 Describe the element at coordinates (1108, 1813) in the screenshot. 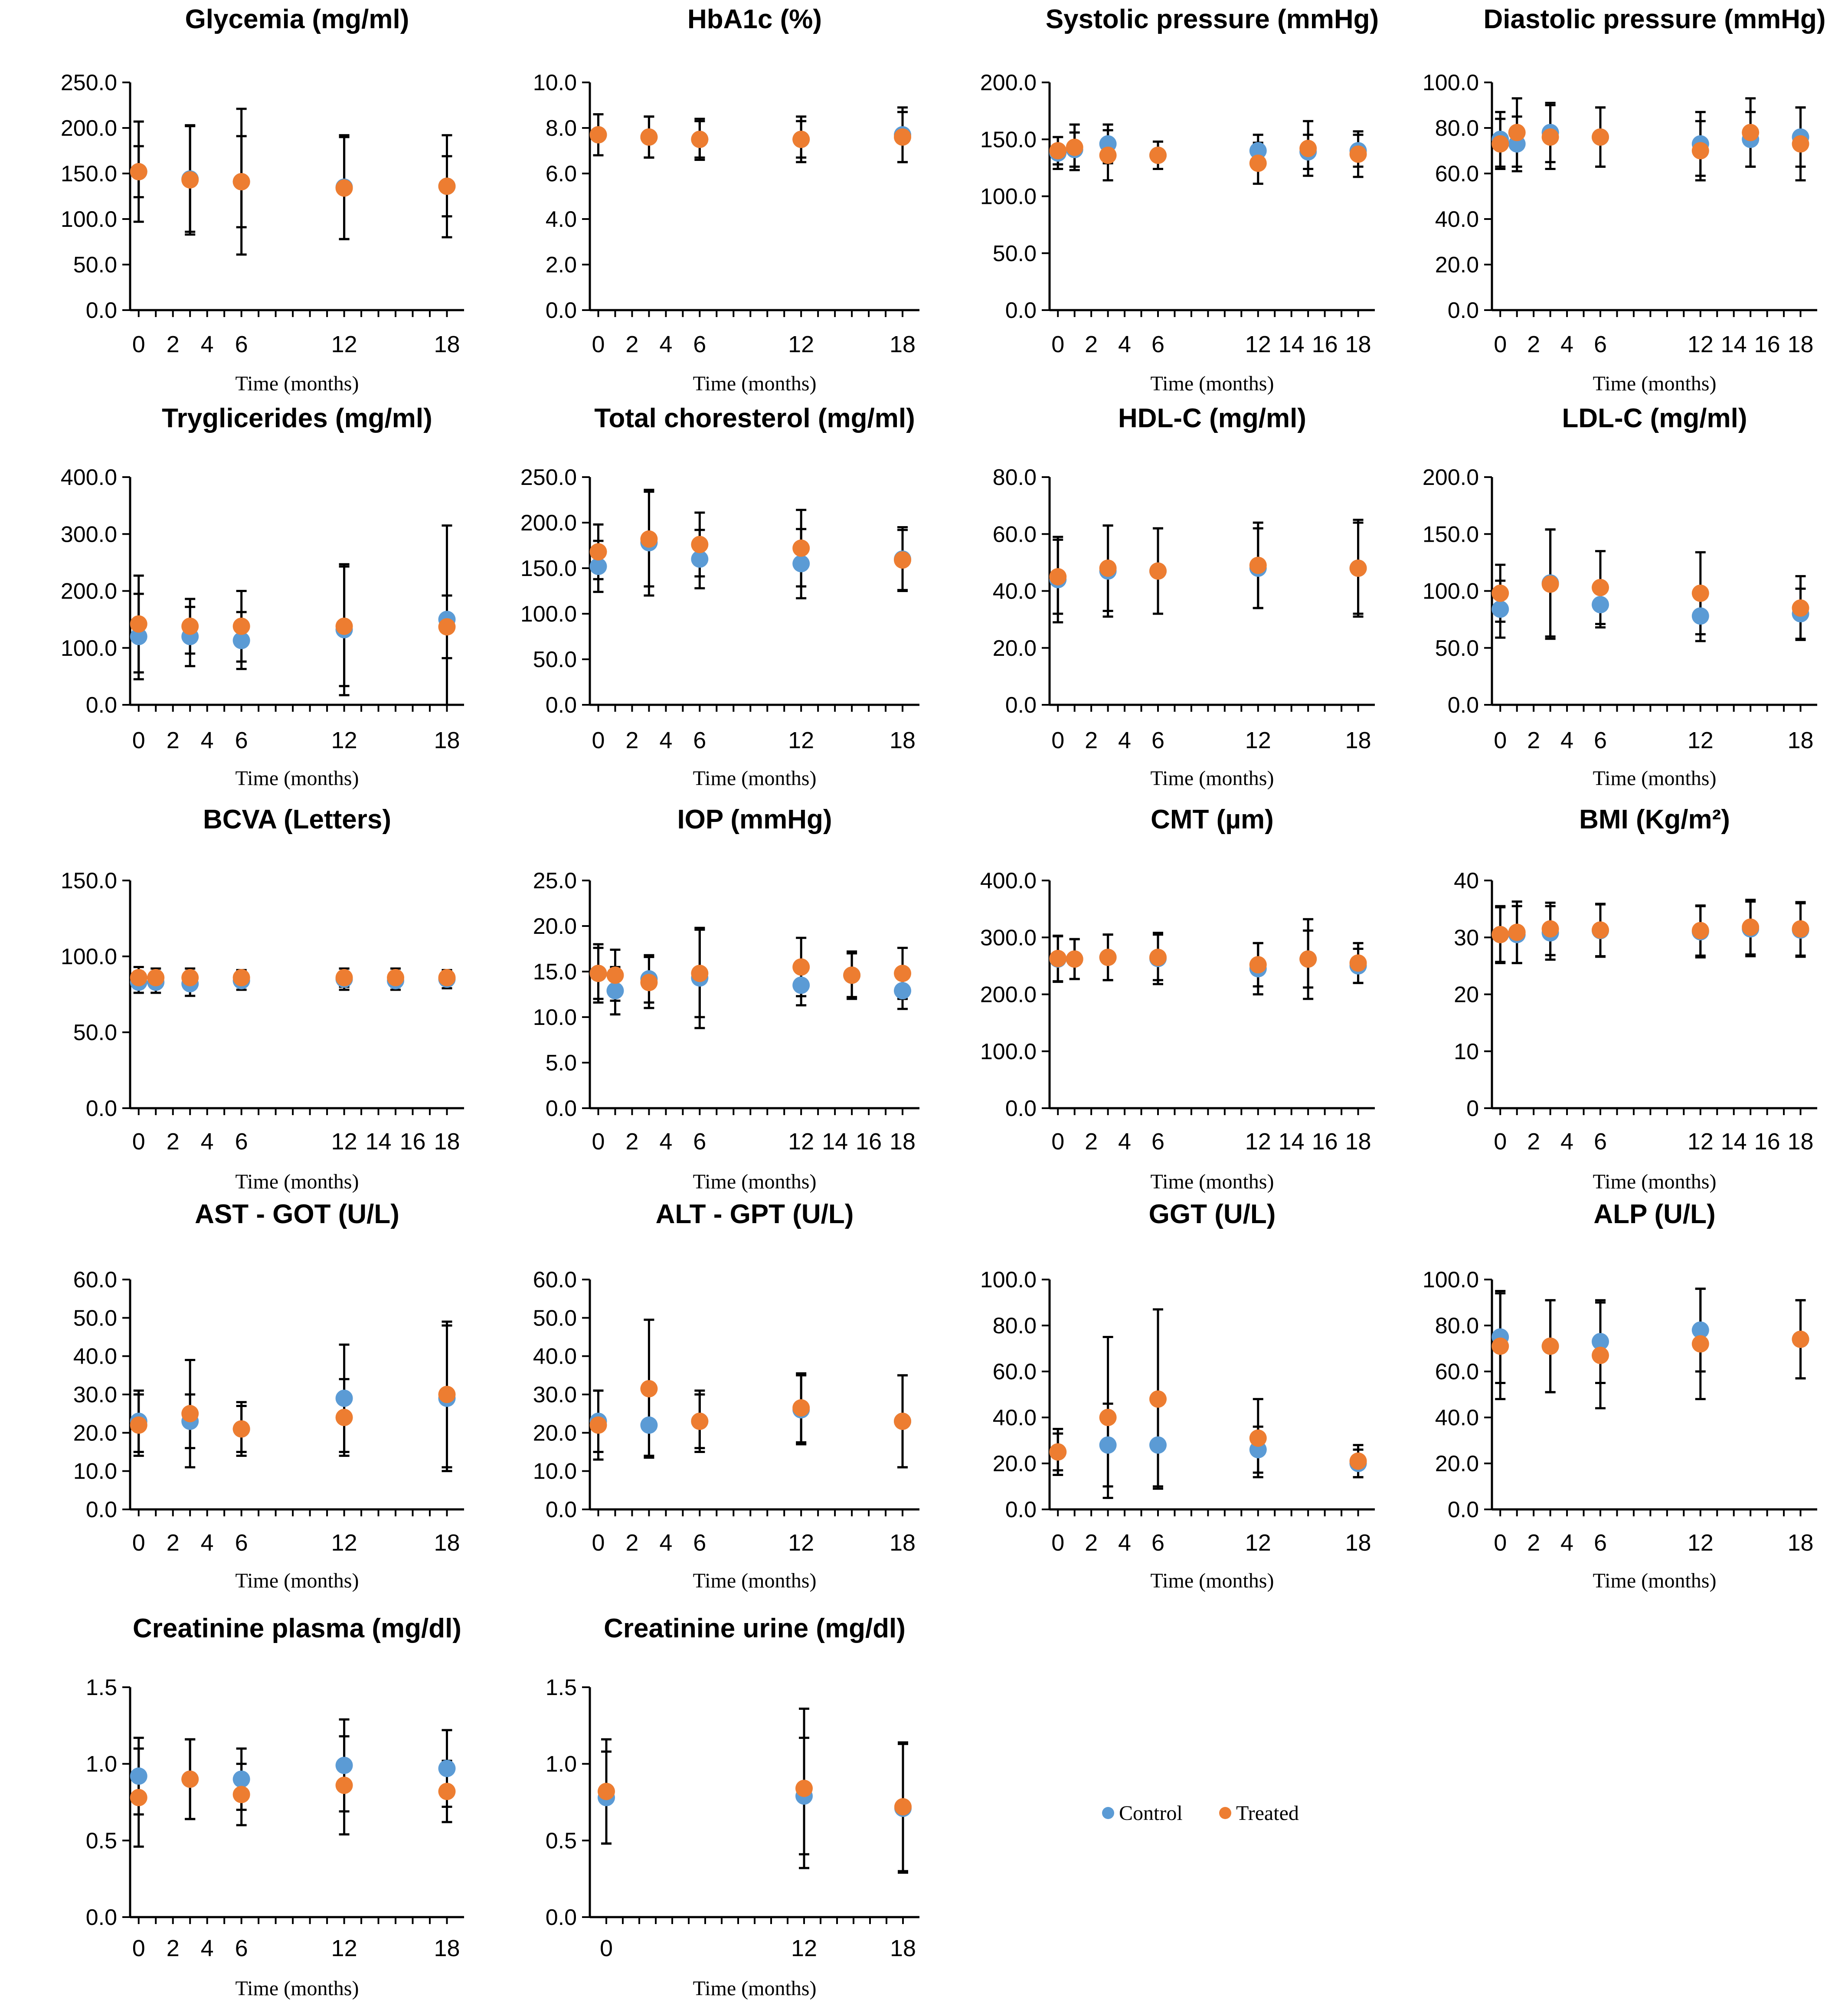

I see `legend-control-marker` at that location.